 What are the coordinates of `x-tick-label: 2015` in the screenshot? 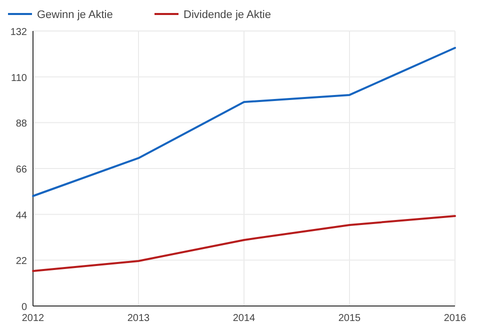 It's located at (350, 318).